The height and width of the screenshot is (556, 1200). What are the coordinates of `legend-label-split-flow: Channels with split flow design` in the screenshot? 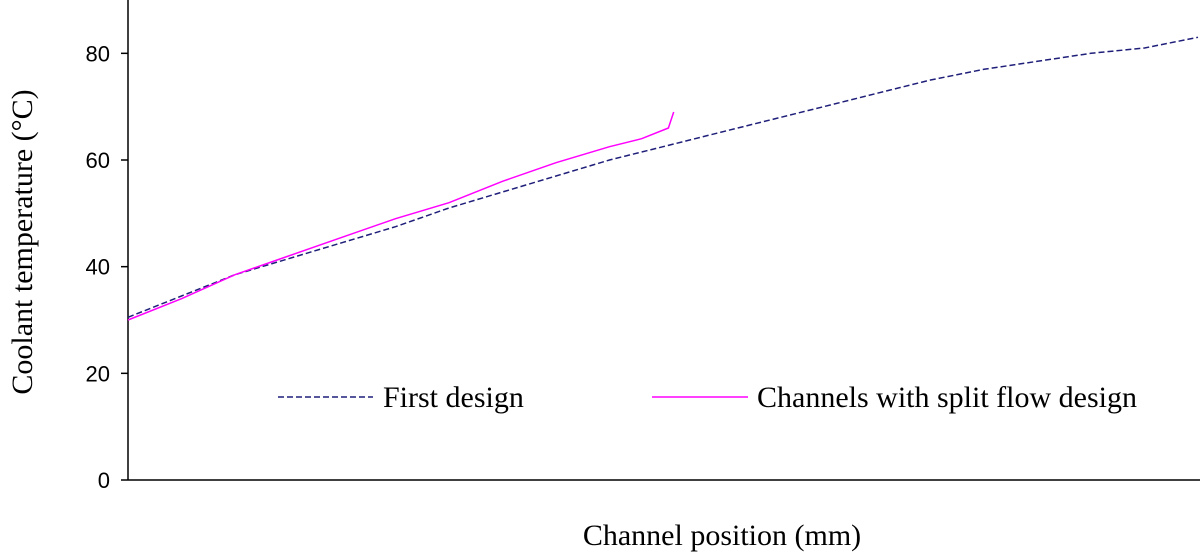 It's located at (947, 397).